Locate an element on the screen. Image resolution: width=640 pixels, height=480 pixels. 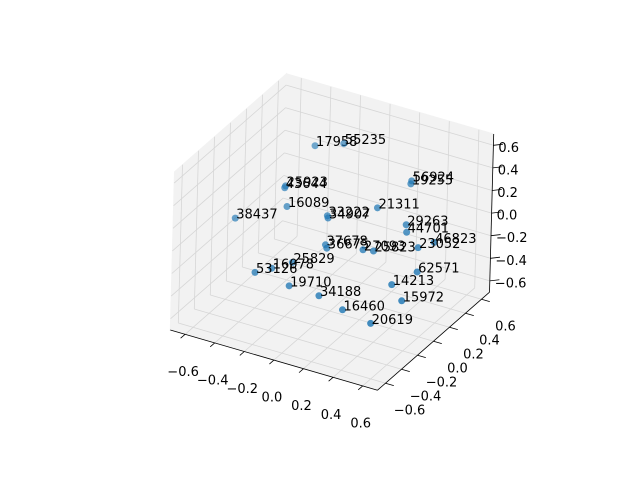
point-label: 19710 is located at coordinates (310, 282).